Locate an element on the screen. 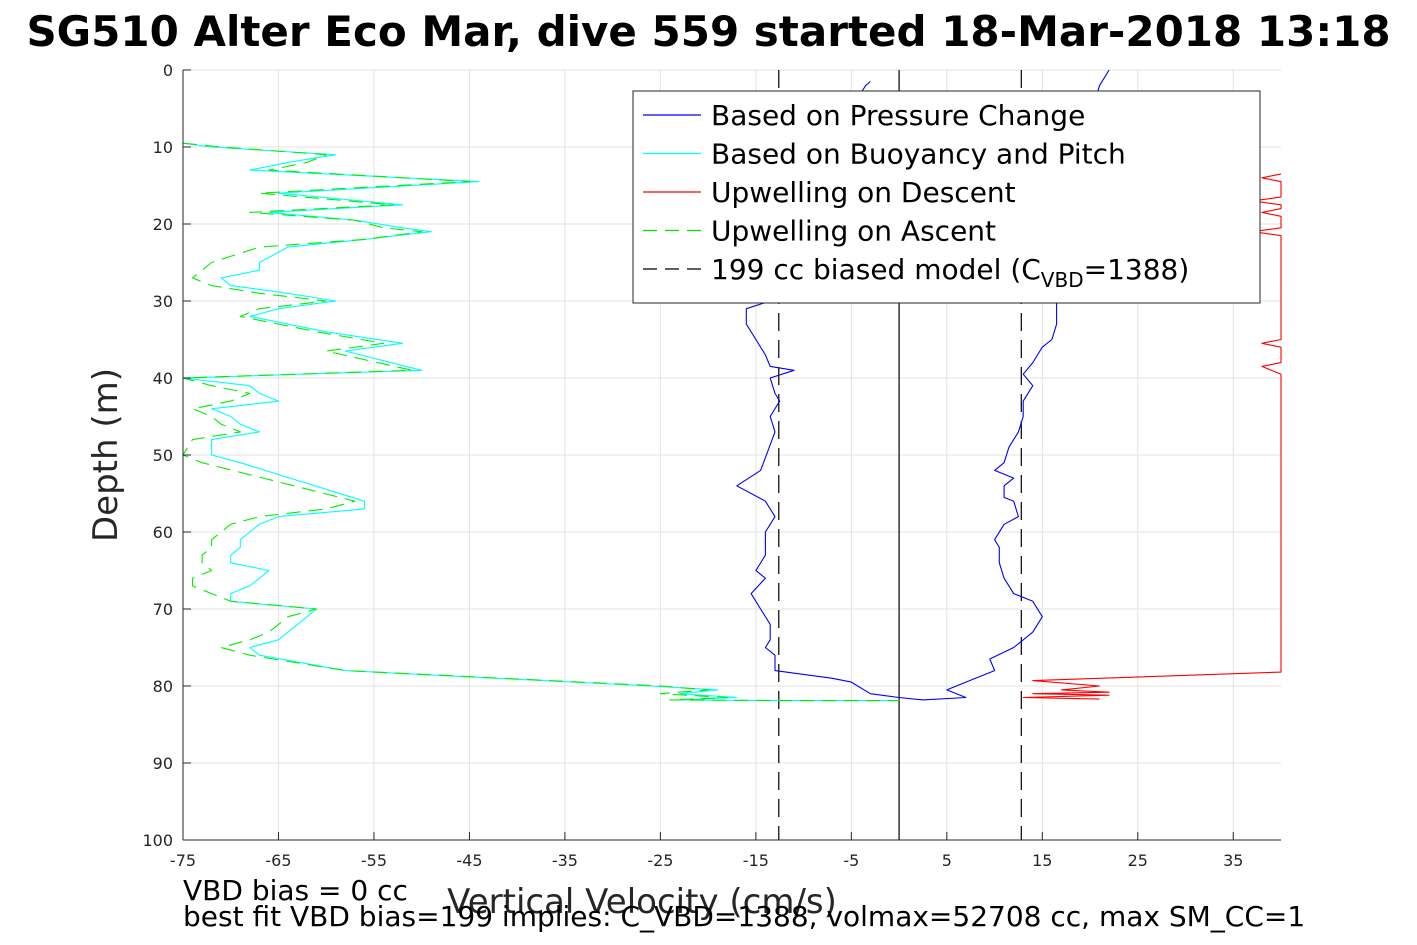 This screenshot has width=1417, height=945. legend-entry: Based on Pressure Change is located at coordinates (898, 115).